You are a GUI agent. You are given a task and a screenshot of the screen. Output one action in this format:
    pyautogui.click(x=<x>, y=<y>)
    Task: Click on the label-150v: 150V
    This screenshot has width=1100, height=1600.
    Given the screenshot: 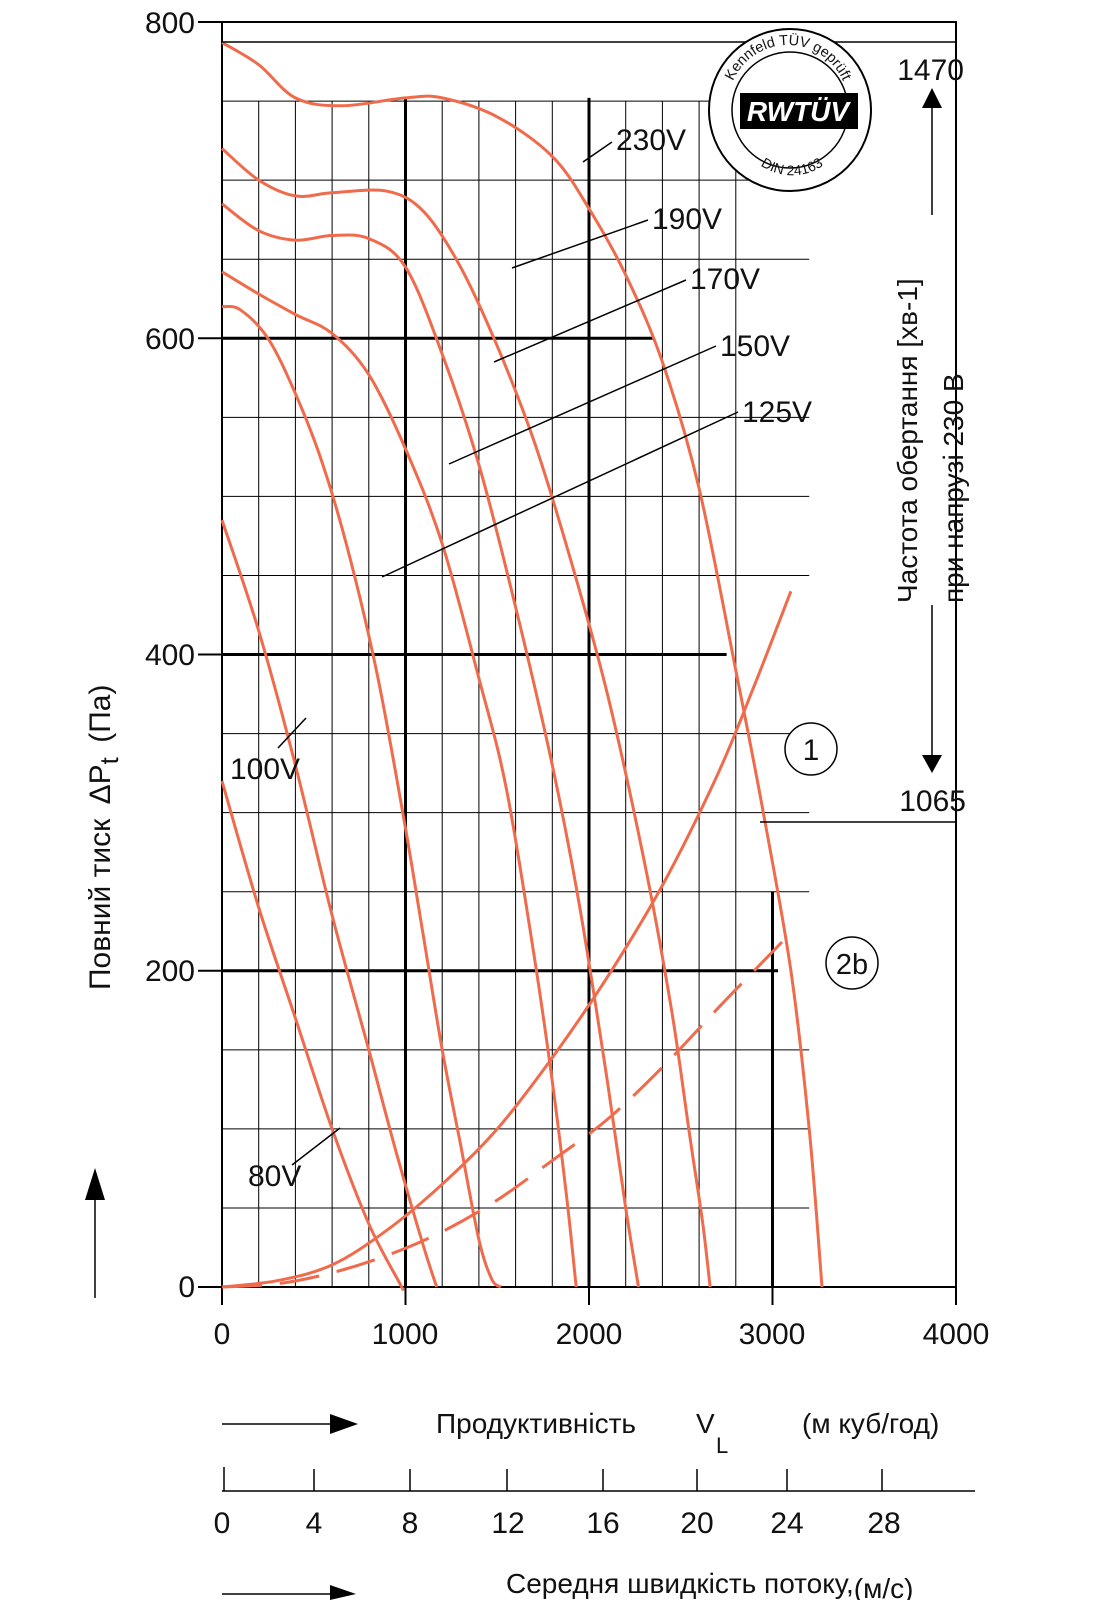 What is the action you would take?
    pyautogui.click(x=755, y=346)
    